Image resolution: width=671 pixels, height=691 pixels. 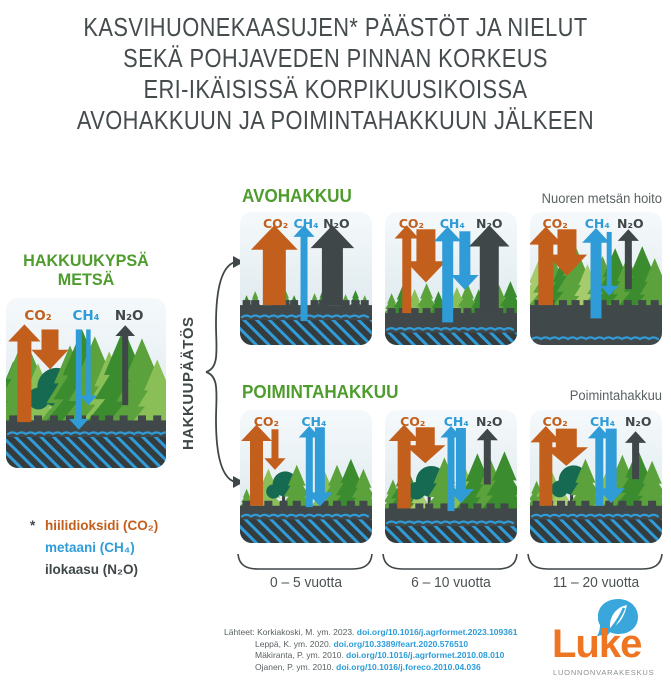 What do you see at coordinates (239, 632) in the screenshot?
I see `sources-prefix: Lähteet:` at bounding box center [239, 632].